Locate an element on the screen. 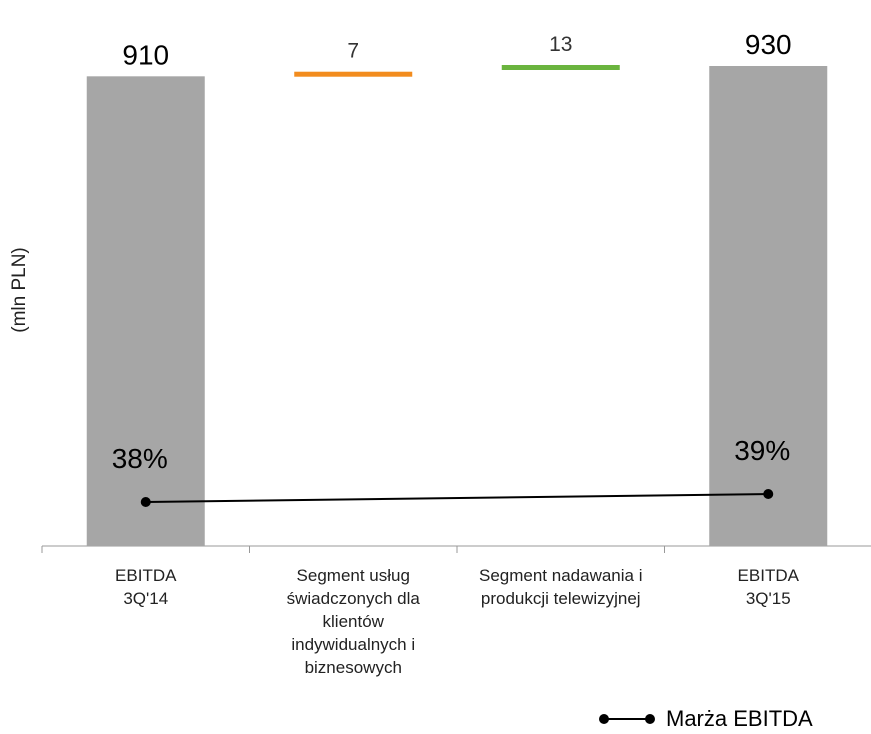 Image resolution: width=871 pixels, height=734 pixels. bar-value-label-3: 930 is located at coordinates (768, 44).